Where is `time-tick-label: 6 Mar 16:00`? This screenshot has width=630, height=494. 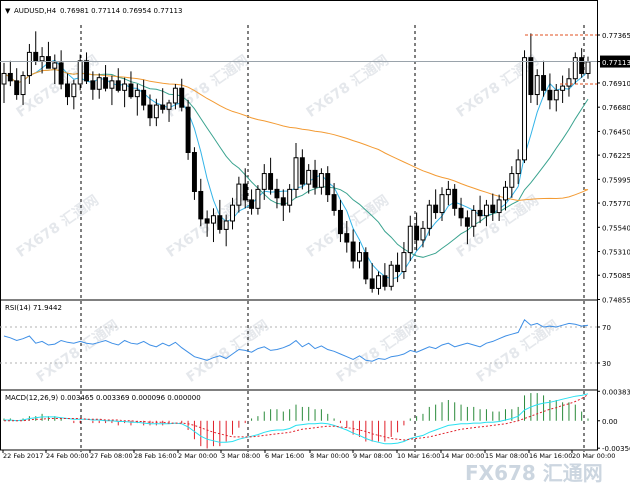 time-tick-label: 6 Mar 16:00 is located at coordinates (284, 456).